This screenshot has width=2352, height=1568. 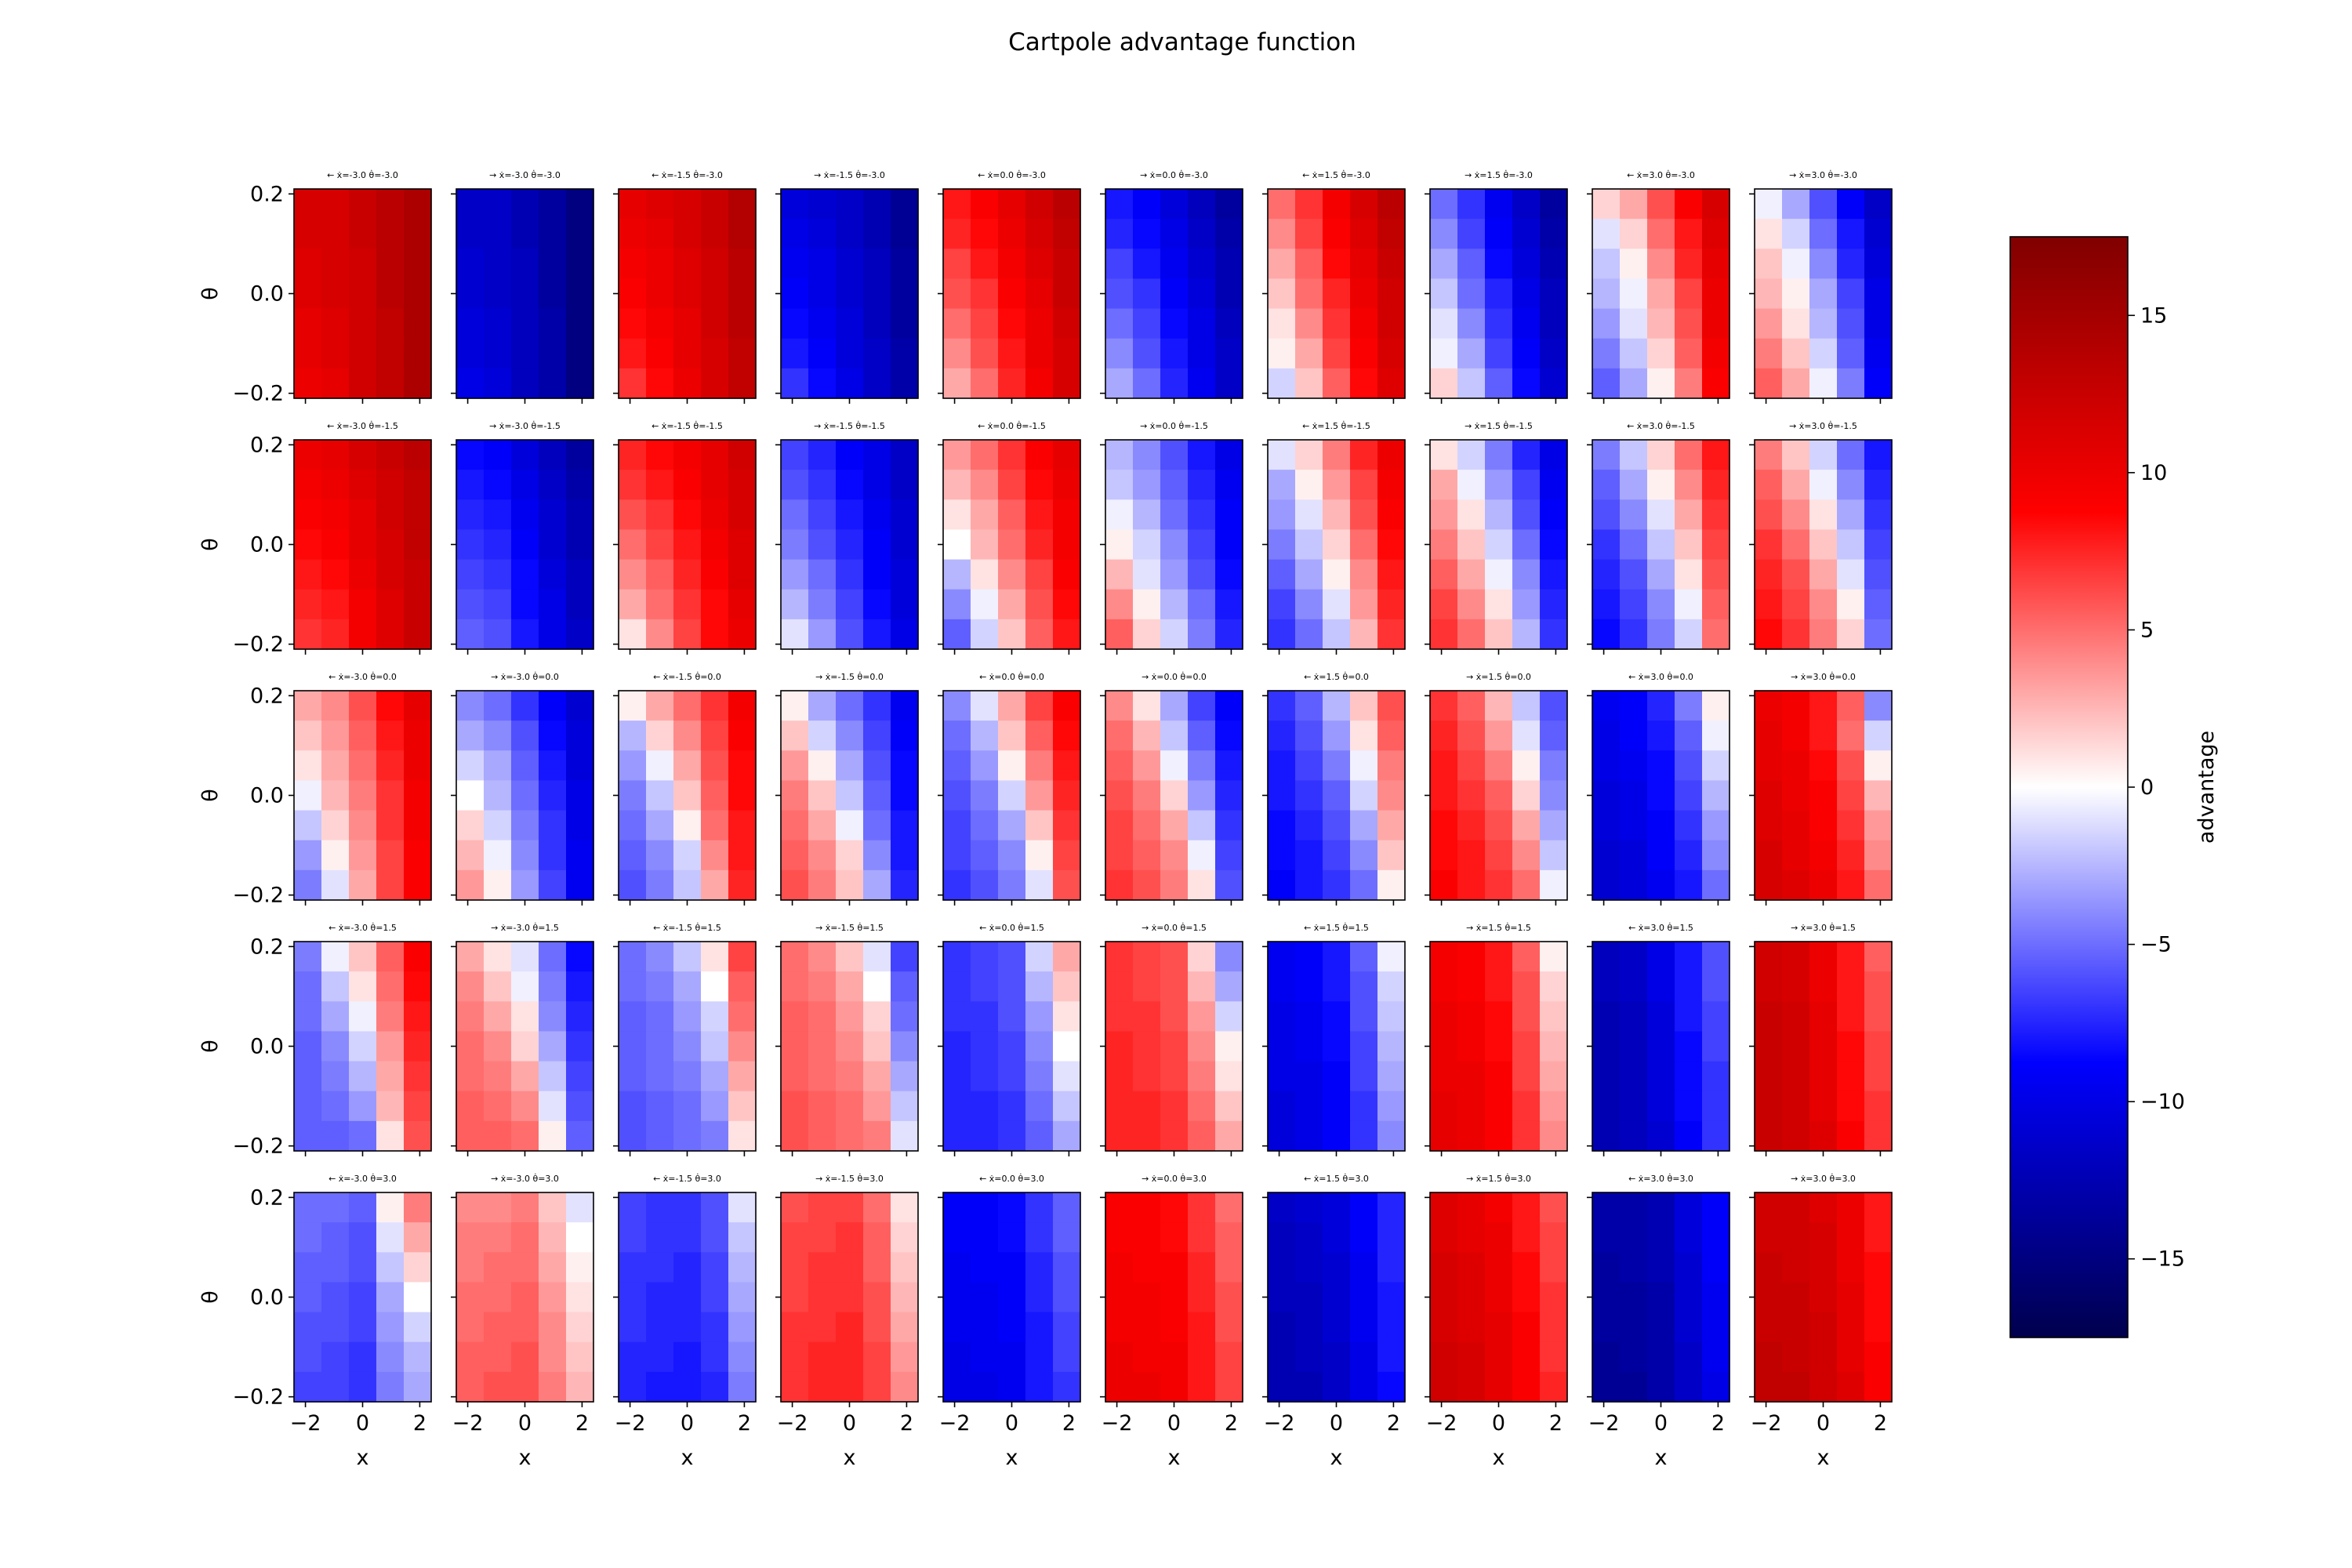 What do you see at coordinates (258, 394) in the screenshot?
I see `y-tick-label: −0.2` at bounding box center [258, 394].